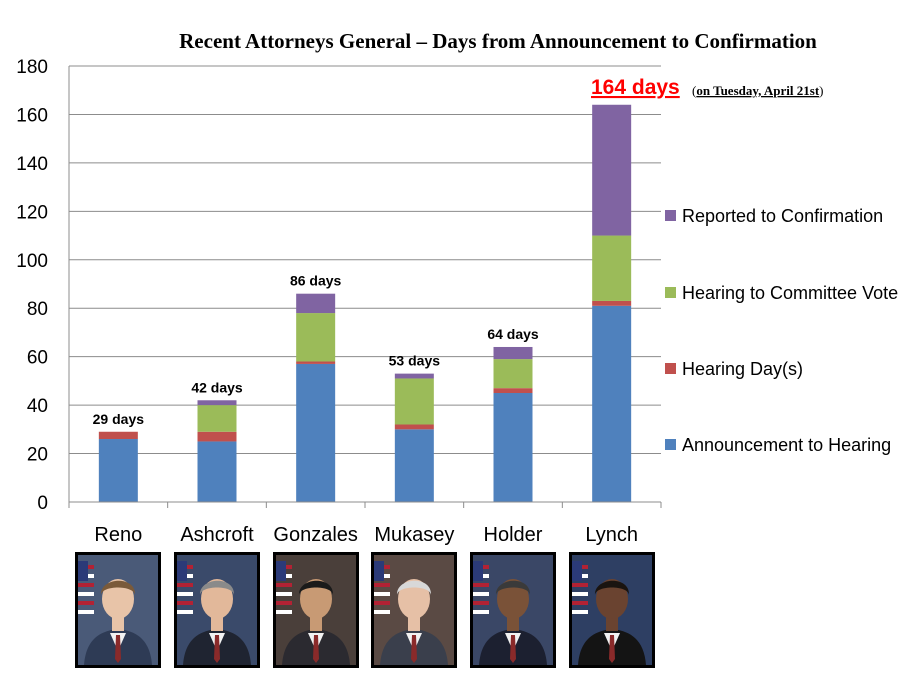 This screenshot has height=677, width=921. What do you see at coordinates (32, 164) in the screenshot?
I see `y-tick-label: 140` at bounding box center [32, 164].